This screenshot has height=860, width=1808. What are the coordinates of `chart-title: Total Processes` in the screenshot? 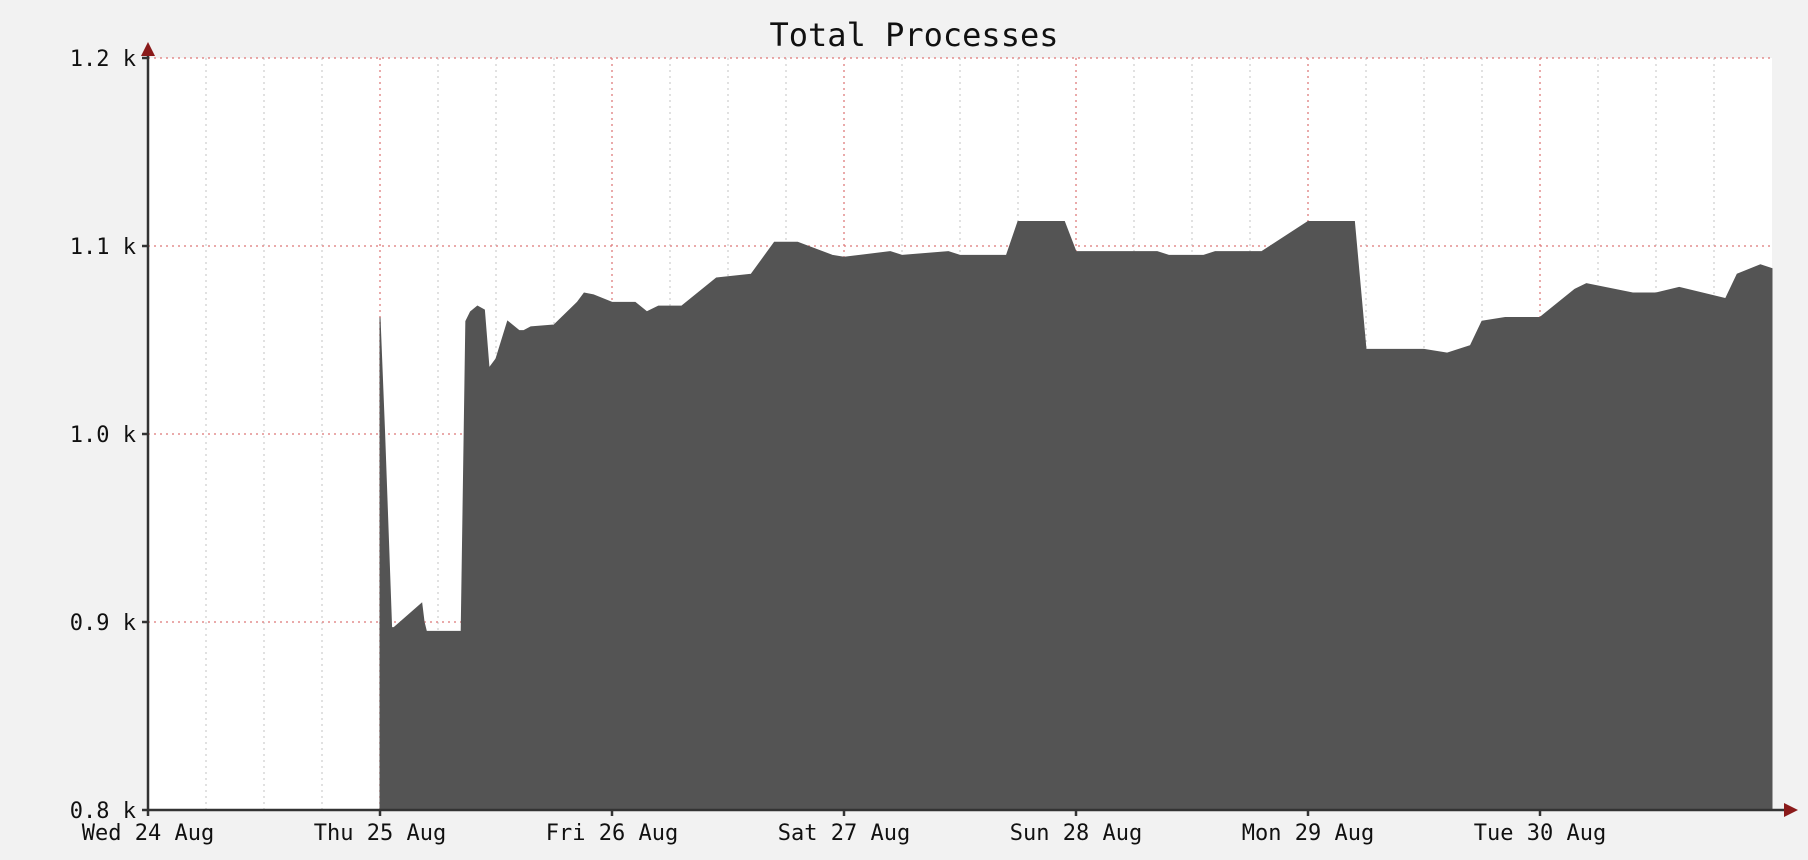 It's located at (914, 35).